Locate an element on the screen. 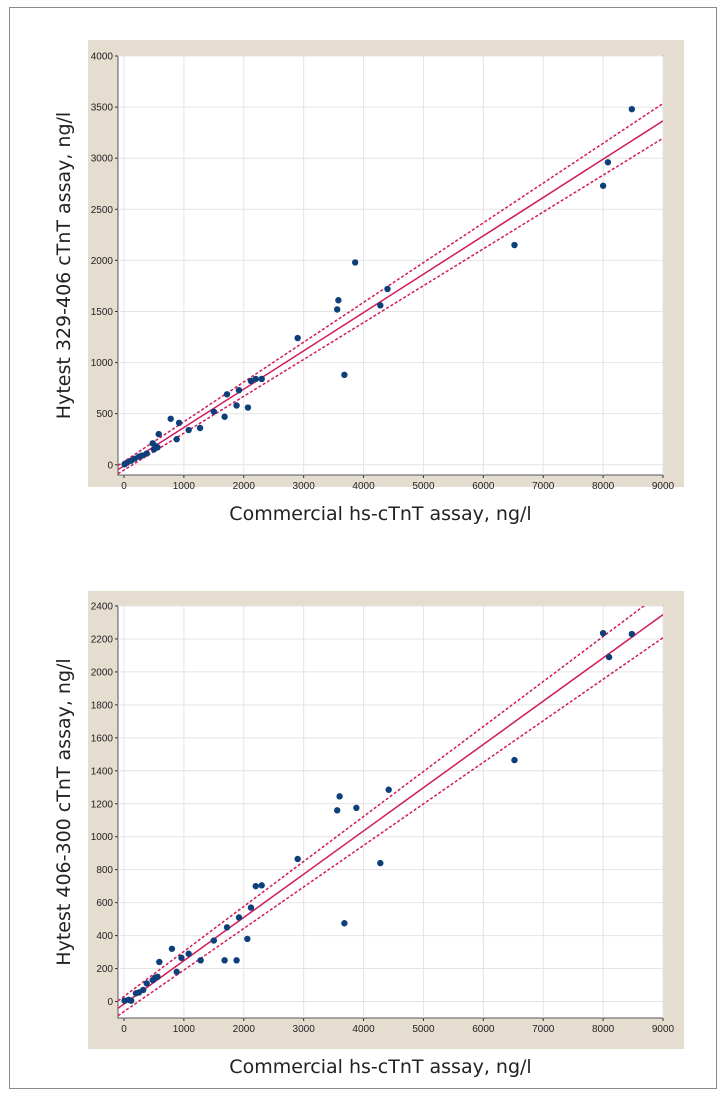  y-tick-label: 1400 is located at coordinates (102, 771).